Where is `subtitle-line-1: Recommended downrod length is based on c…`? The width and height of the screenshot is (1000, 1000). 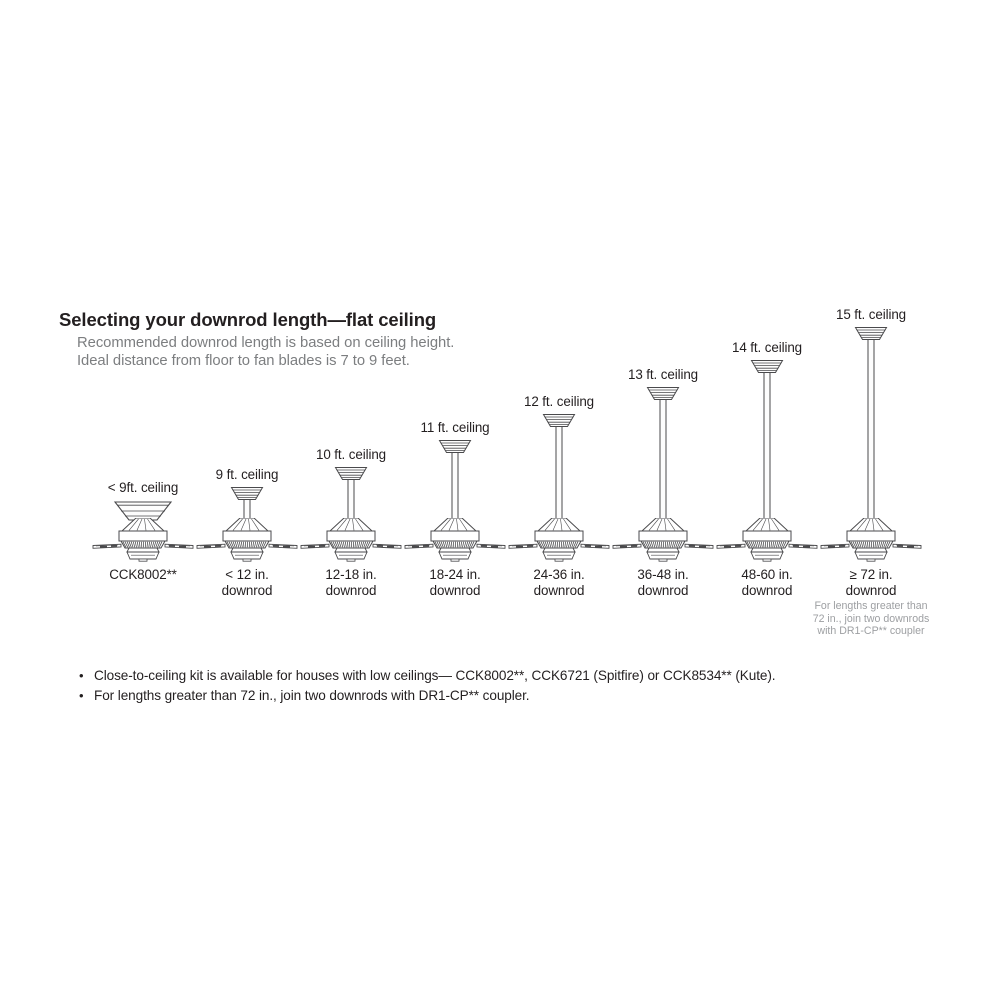
subtitle-line-1: Recommended downrod length is based on c… is located at coordinates (266, 343).